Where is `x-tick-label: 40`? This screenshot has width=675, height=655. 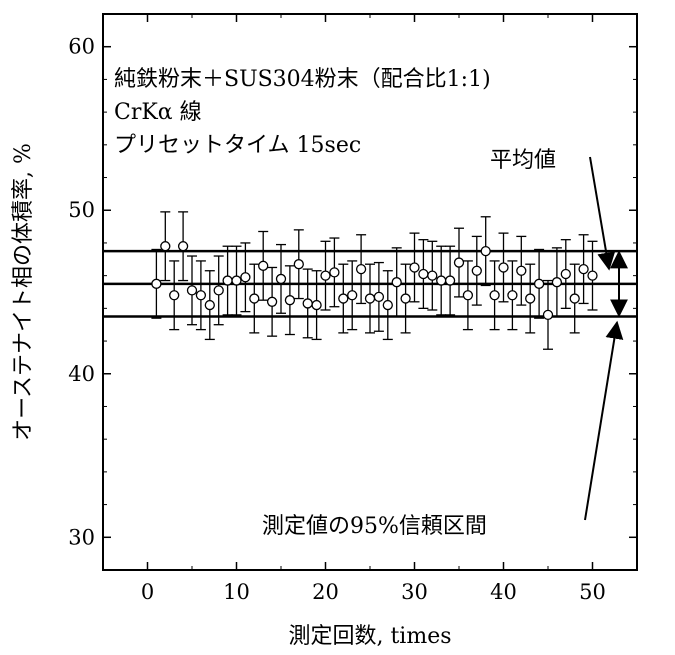
x-tick-label: 40 is located at coordinates (503, 592).